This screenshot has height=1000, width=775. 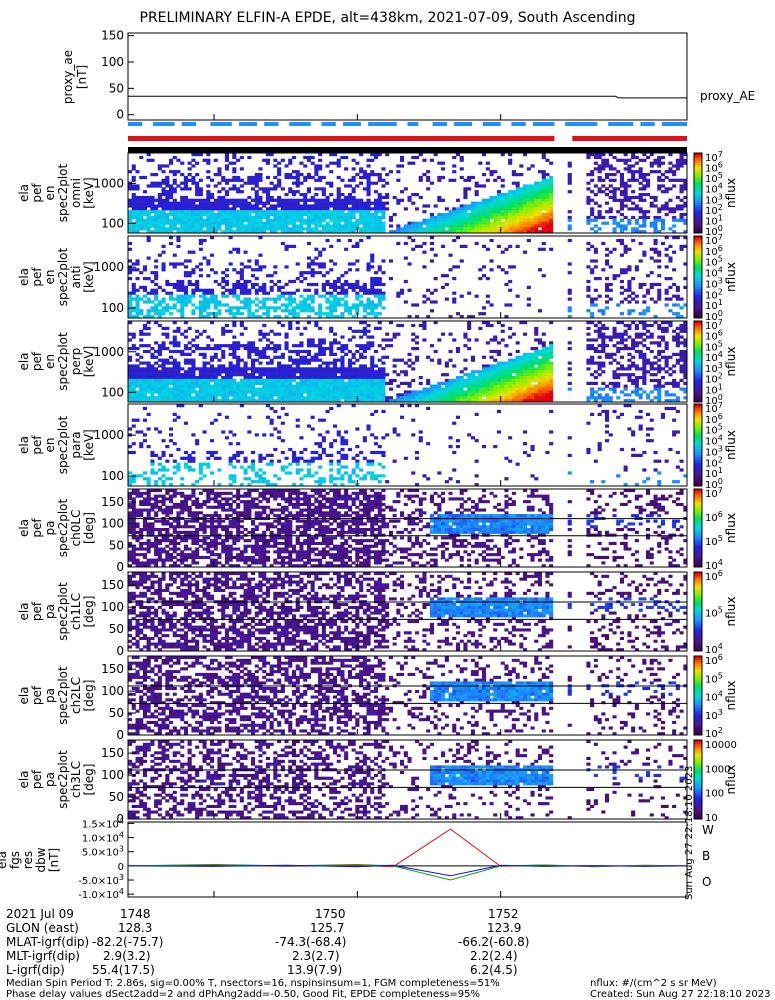 What do you see at coordinates (413, 124) in the screenshot?
I see `status-bar-segment` at bounding box center [413, 124].